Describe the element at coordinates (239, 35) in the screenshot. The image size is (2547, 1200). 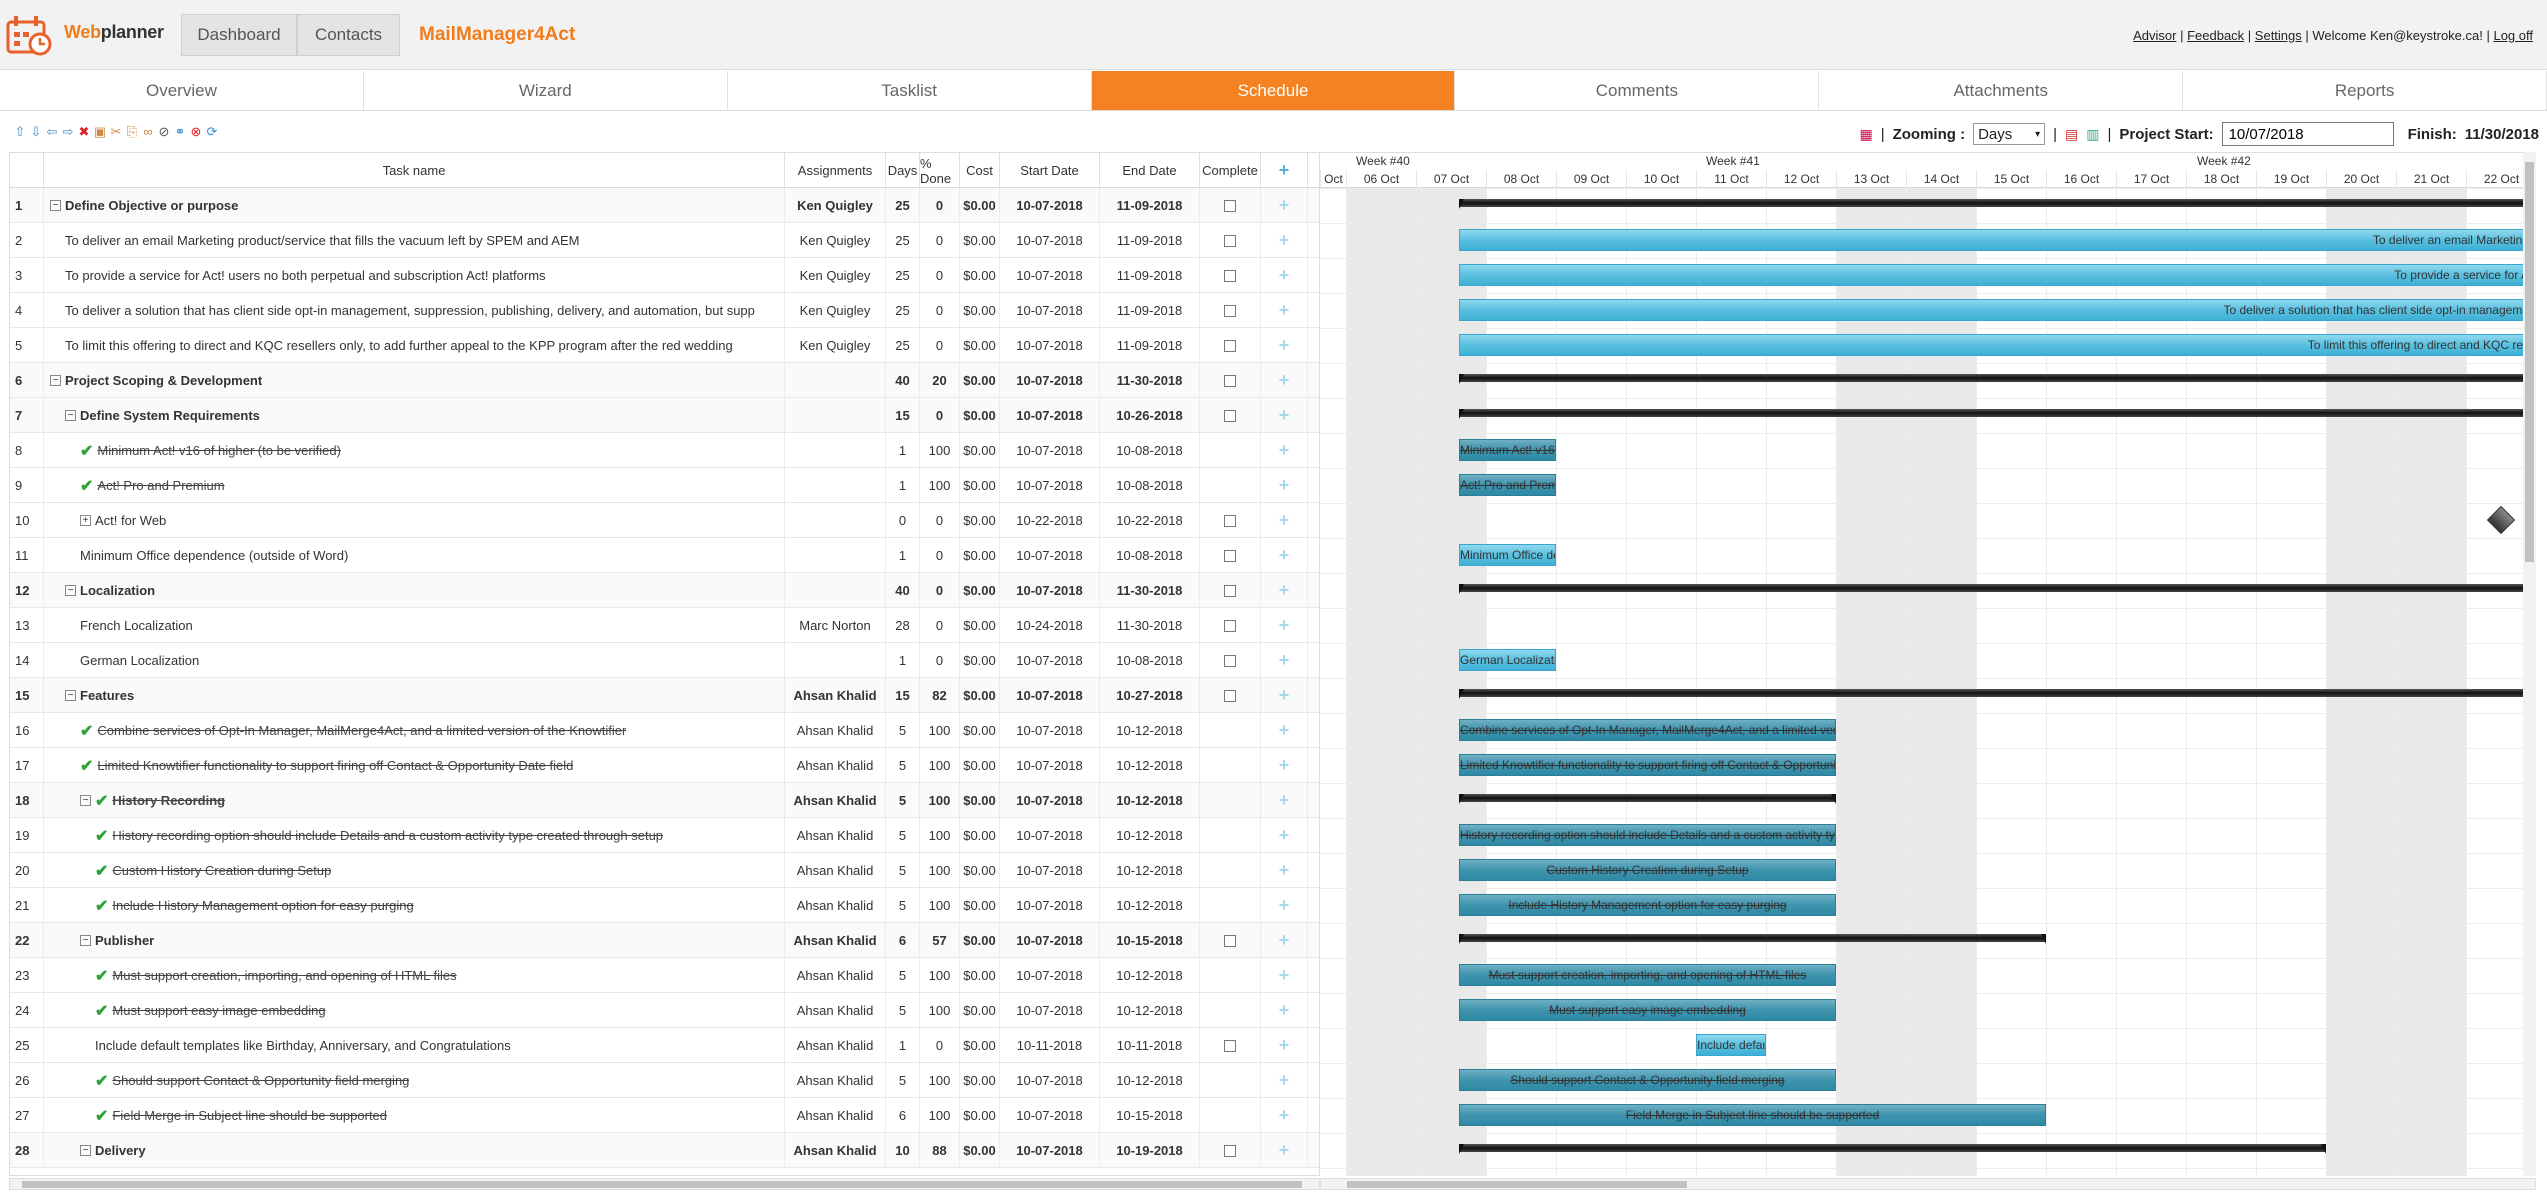
I see `dashboard-nav-button: Dashboard` at that location.